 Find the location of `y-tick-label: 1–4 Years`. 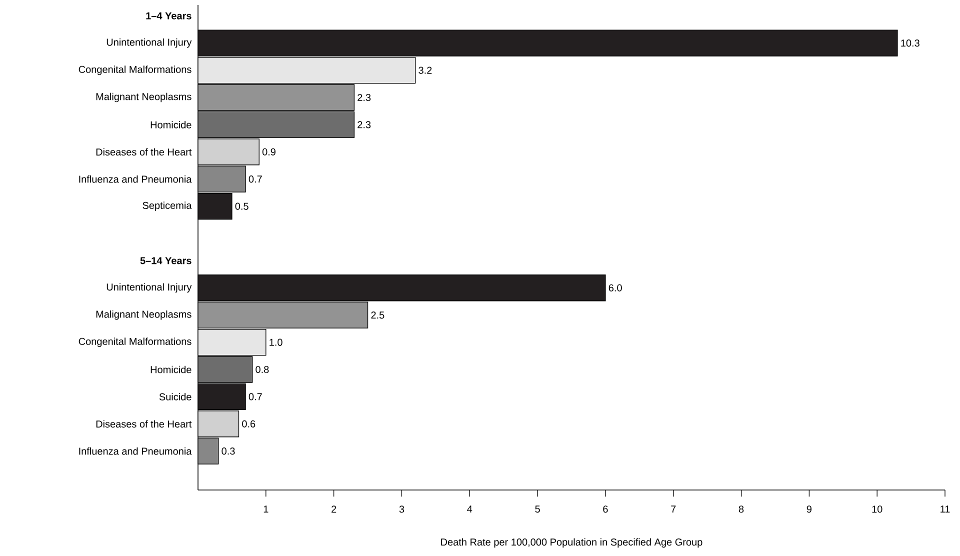

y-tick-label: 1–4 Years is located at coordinates (169, 16).